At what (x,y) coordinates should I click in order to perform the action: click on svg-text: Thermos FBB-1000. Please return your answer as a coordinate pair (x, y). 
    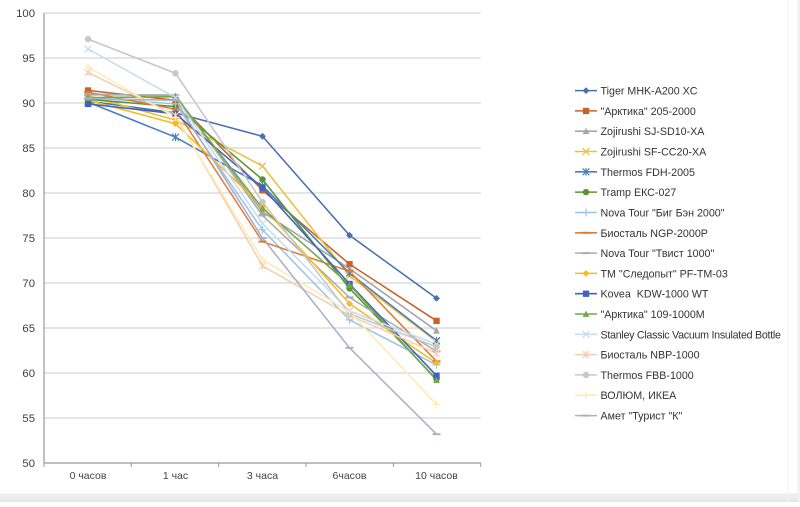
    Looking at the image, I should click on (647, 376).